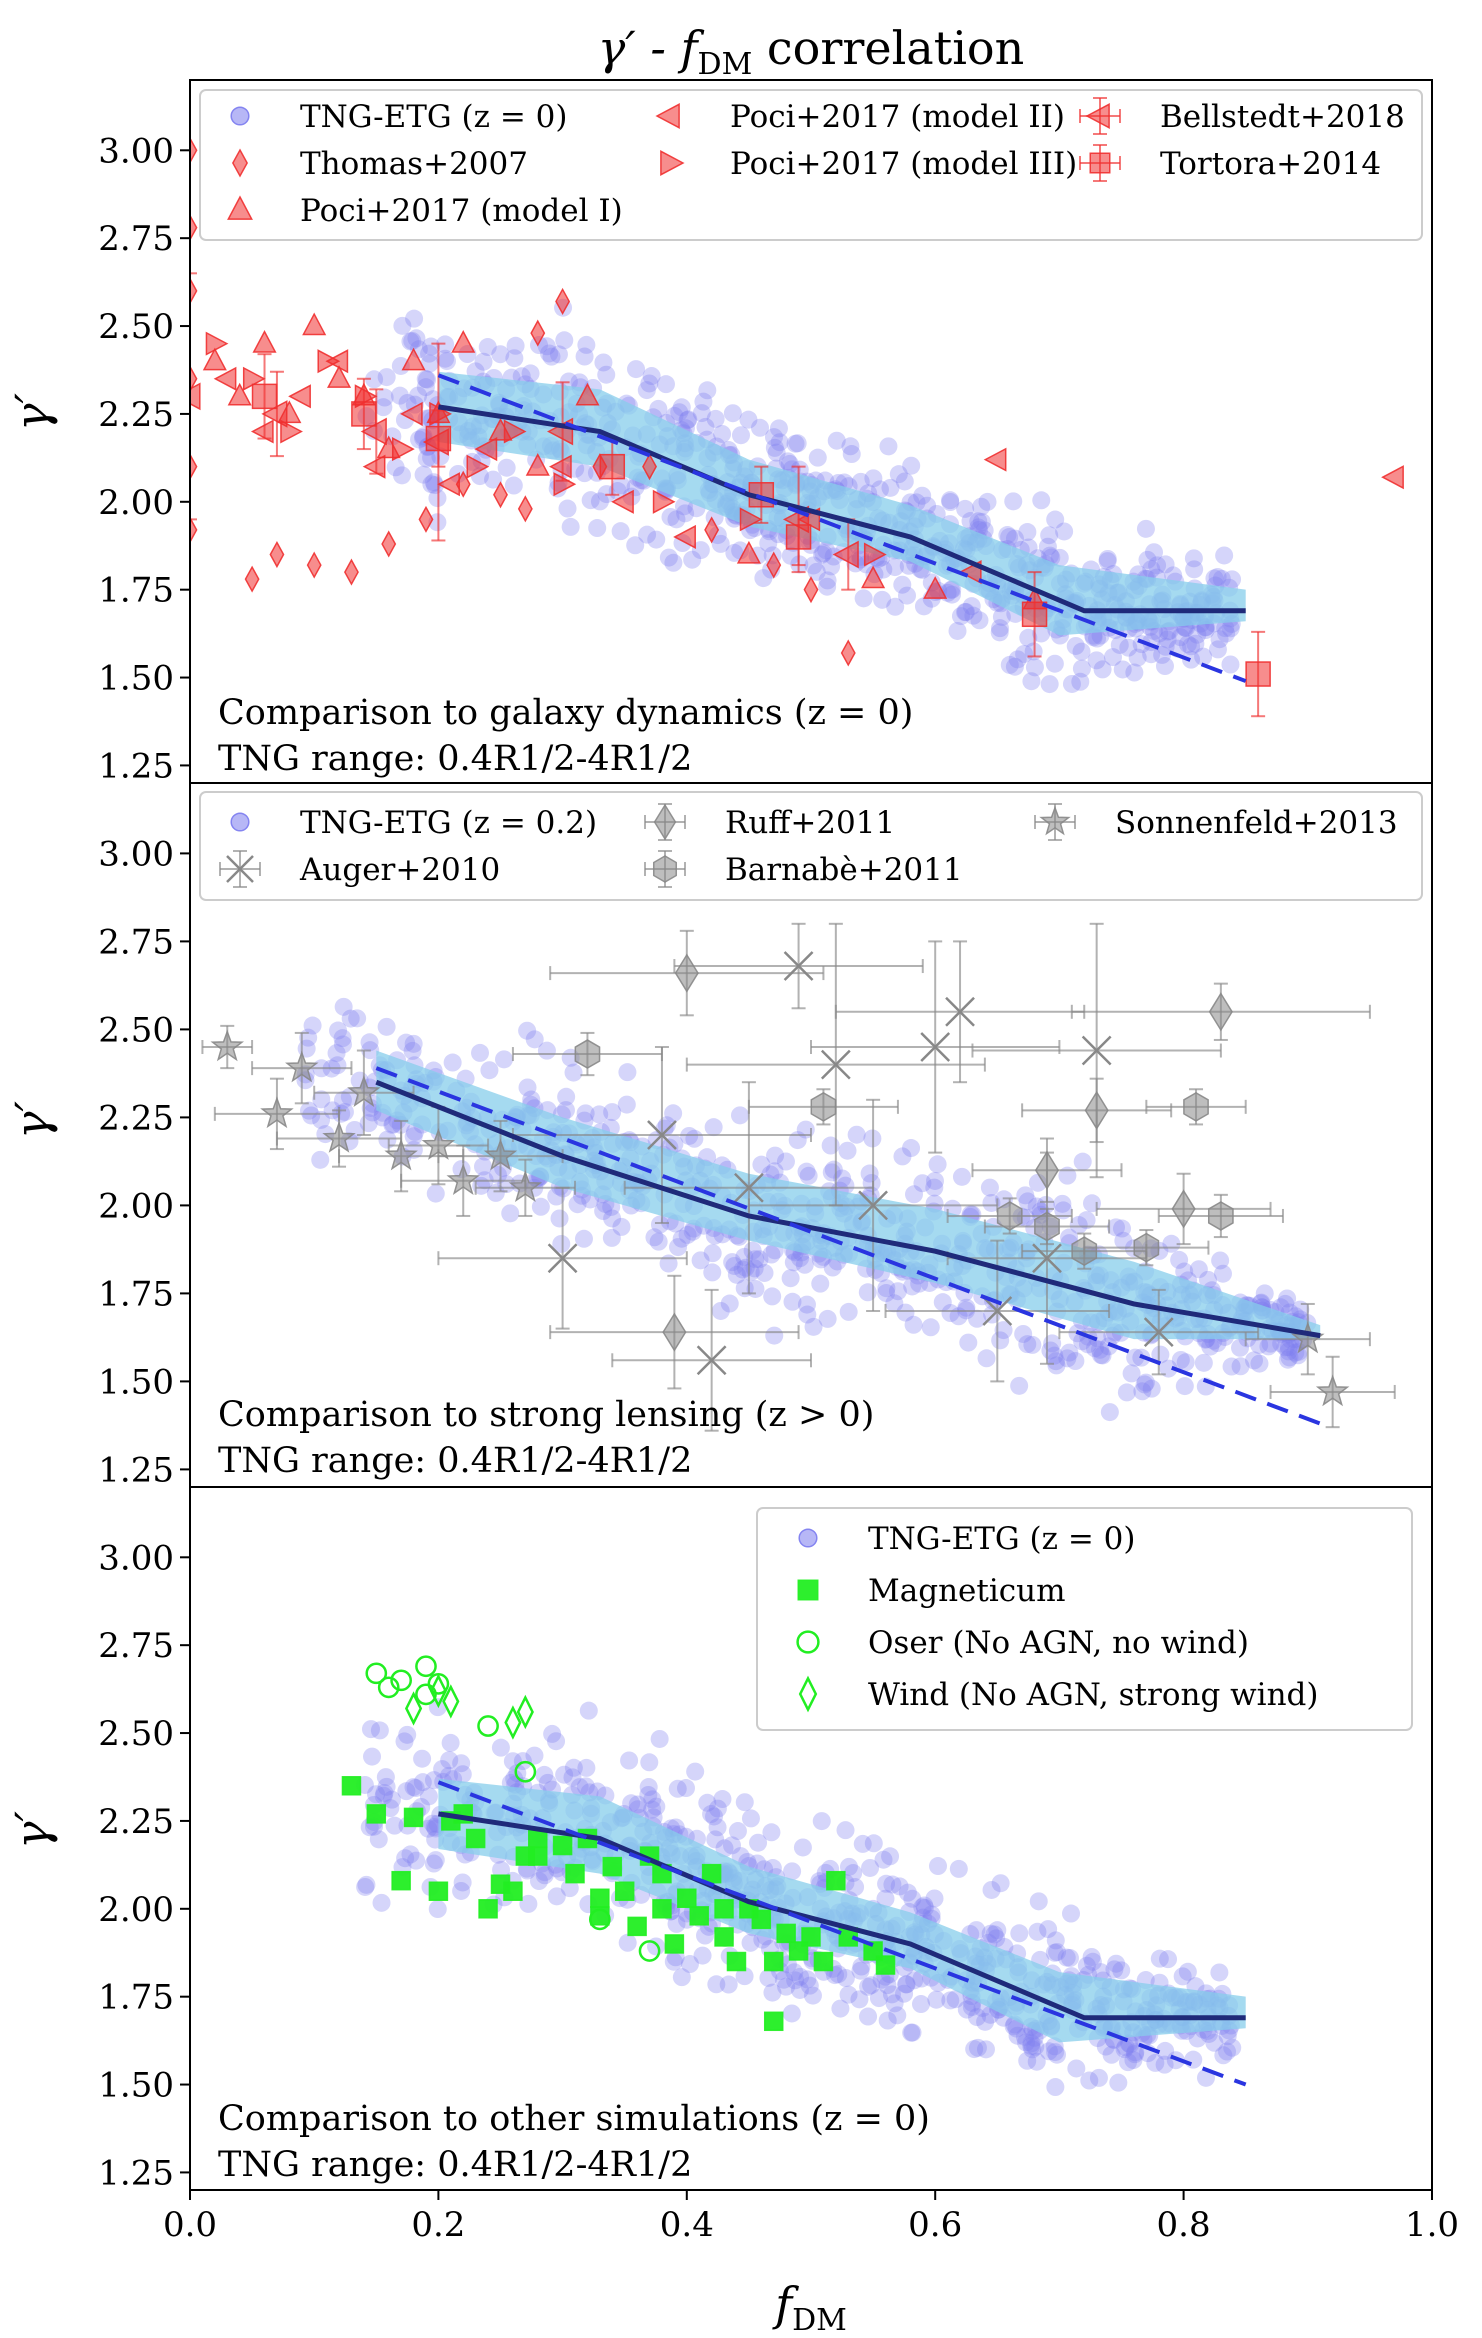  What do you see at coordinates (433, 117) in the screenshot?
I see `legend-label: TNG-ETG (z = 0)` at bounding box center [433, 117].